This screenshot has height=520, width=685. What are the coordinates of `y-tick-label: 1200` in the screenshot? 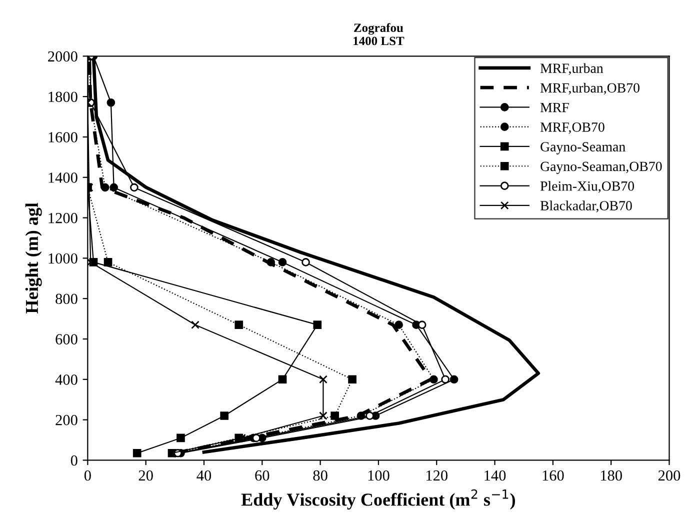 It's located at (63, 218).